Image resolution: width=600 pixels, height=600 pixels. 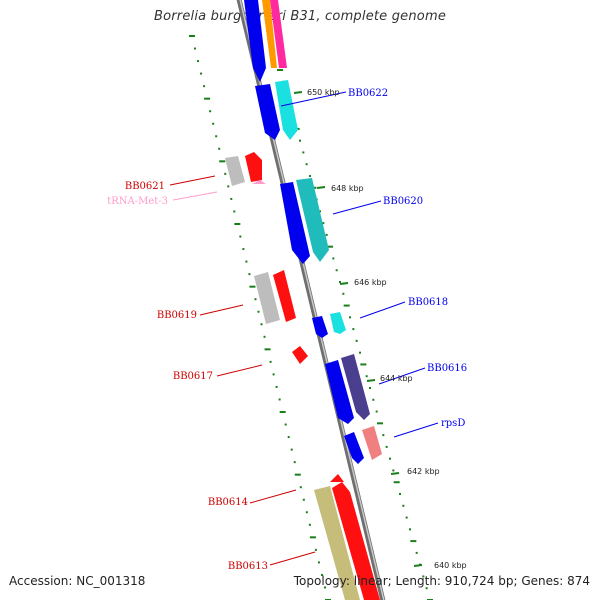 I want to click on bb0614-features, so click(x=296, y=489).